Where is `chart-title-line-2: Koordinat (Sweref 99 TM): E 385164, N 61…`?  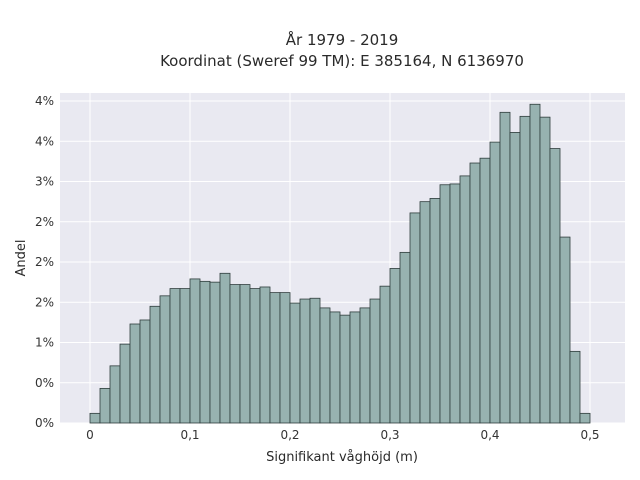
chart-title-line-2: Koordinat (Sweref 99 TM): E 385164, N 61… is located at coordinates (342, 61).